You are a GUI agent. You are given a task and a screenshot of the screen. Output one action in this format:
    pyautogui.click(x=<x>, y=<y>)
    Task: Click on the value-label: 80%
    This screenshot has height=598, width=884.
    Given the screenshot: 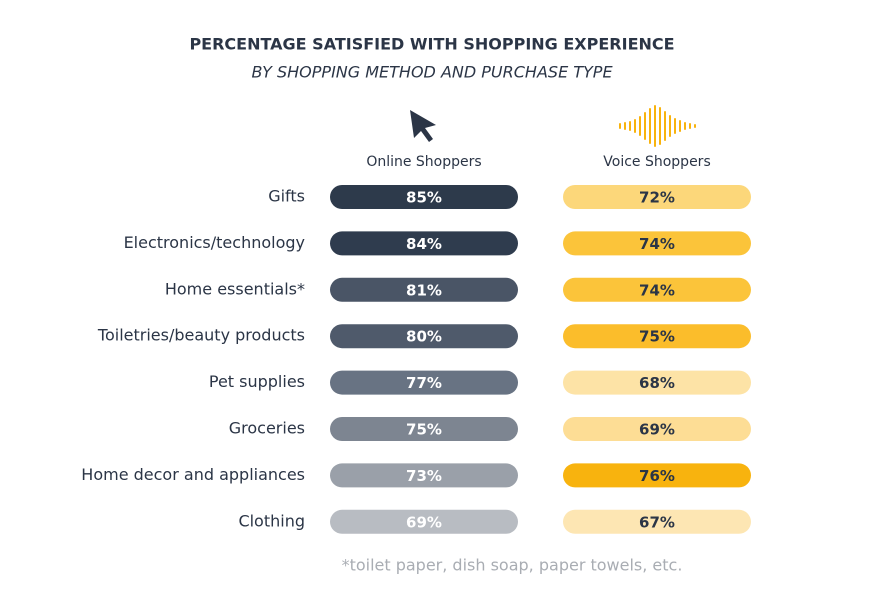 What is the action you would take?
    pyautogui.click(x=424, y=337)
    